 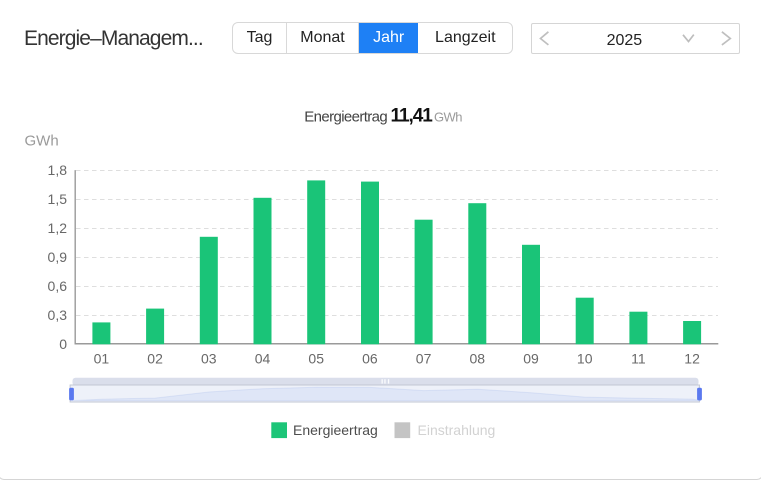 I want to click on svg-text: 0,9, so click(x=58, y=257).